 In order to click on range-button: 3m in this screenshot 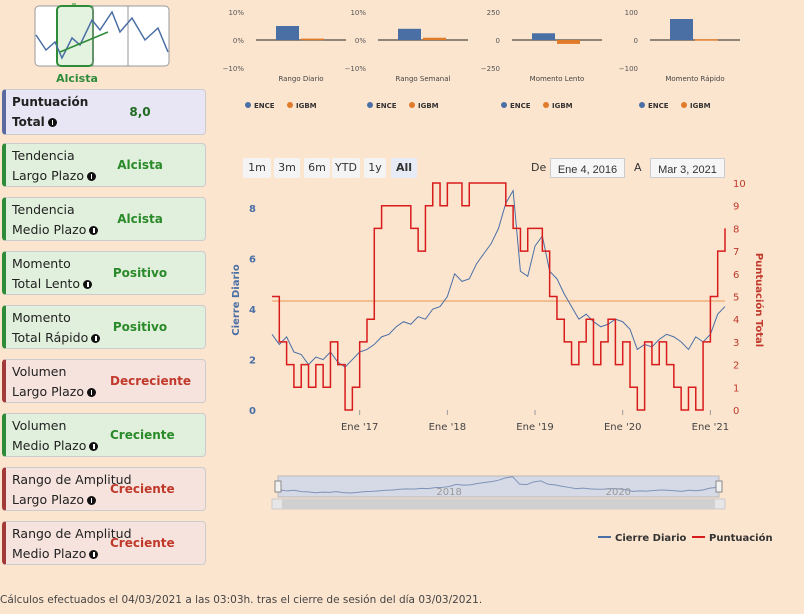, I will do `click(287, 168)`.